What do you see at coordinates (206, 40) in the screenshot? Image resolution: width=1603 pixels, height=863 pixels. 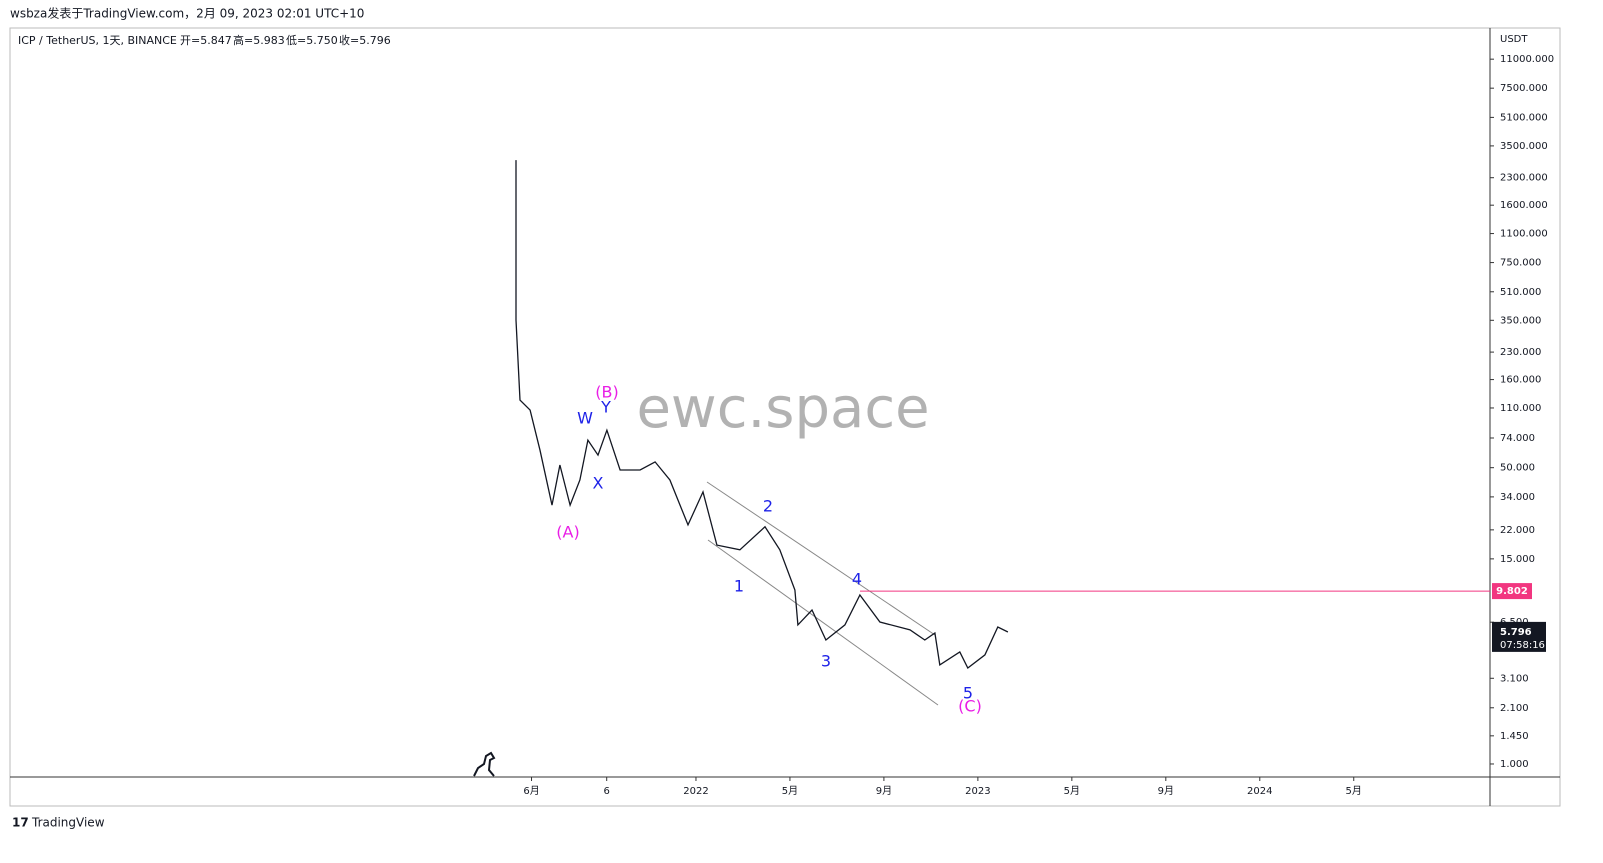 I see `ohlc-value: 开=5.847` at bounding box center [206, 40].